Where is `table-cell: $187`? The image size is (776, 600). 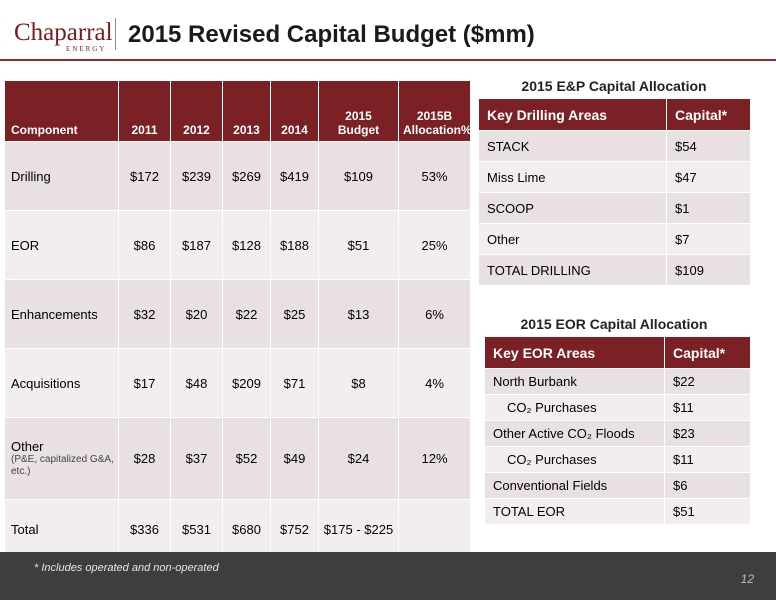 table-cell: $187 is located at coordinates (196, 245).